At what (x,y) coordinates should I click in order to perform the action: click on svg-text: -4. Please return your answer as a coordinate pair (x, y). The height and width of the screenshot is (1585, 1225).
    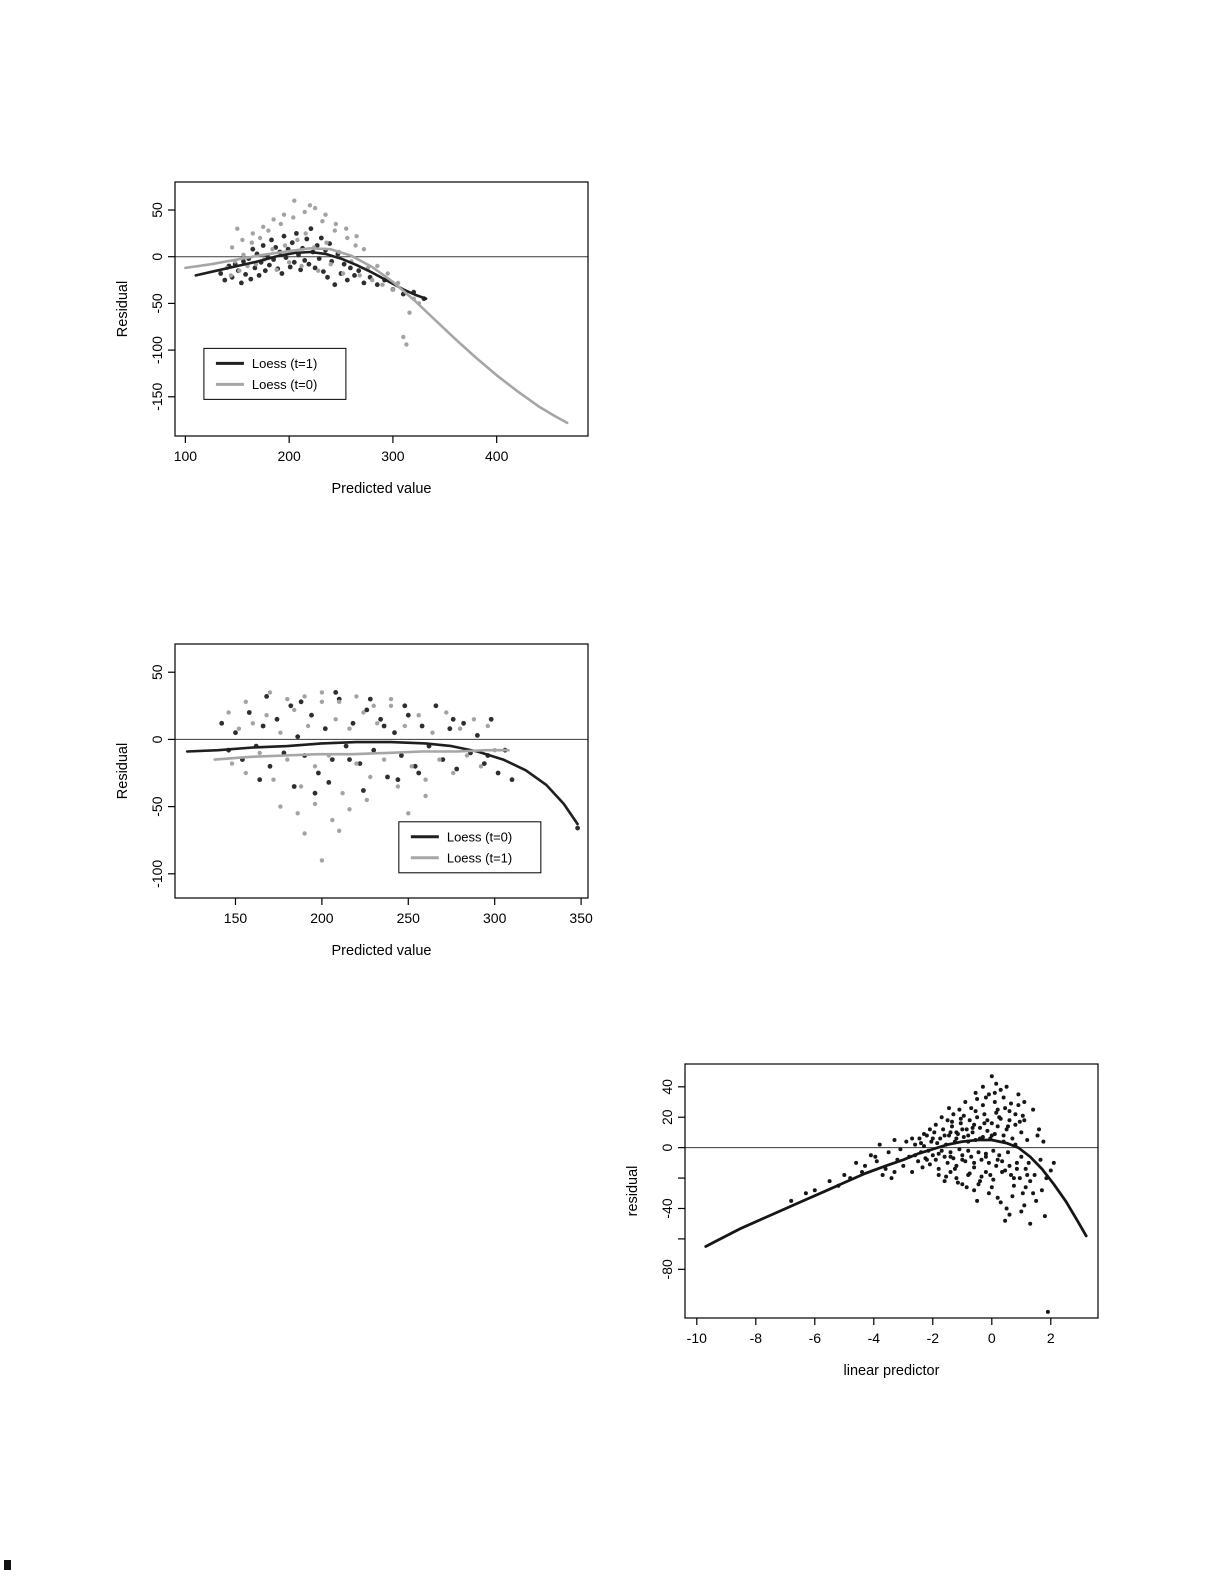
    Looking at the image, I should click on (874, 1338).